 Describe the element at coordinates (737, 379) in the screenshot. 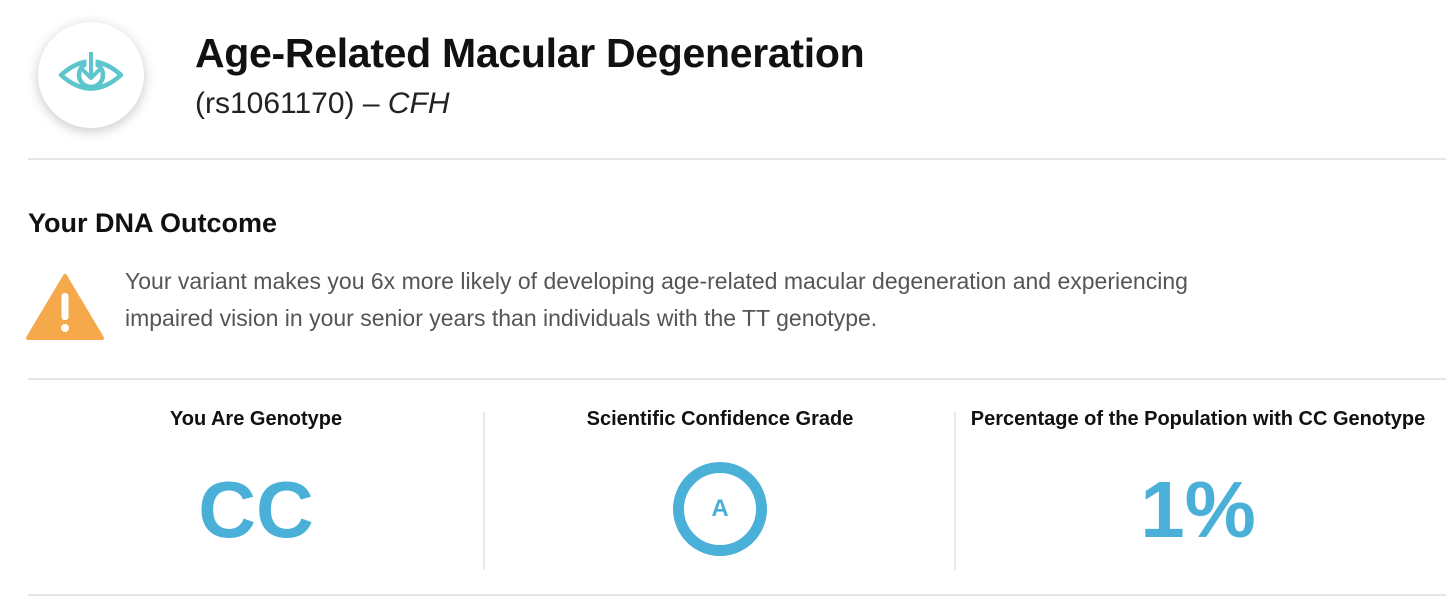

I see `outcome-divider` at that location.